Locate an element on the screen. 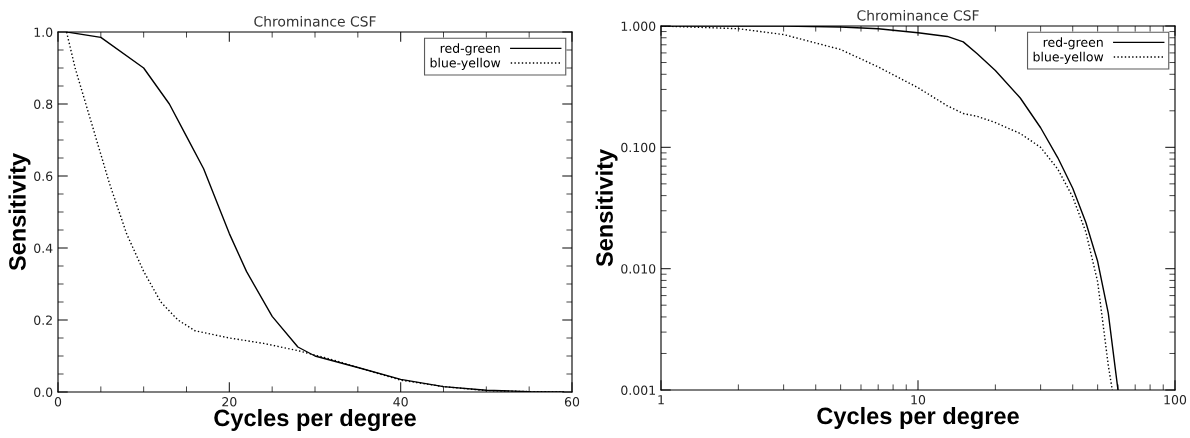  x-tick-label: 40 is located at coordinates (400, 402).